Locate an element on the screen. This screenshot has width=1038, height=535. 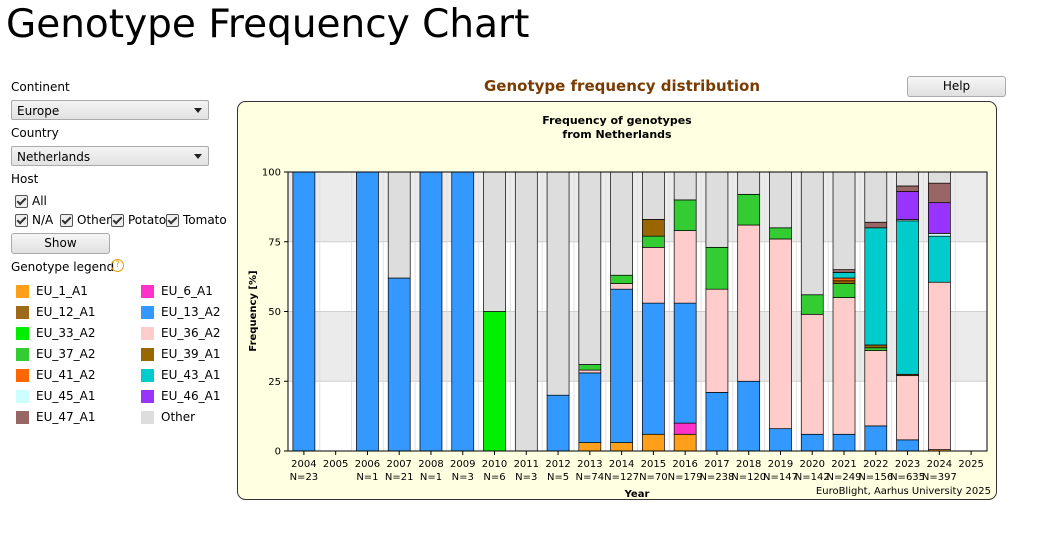
host-checkbox: Potato is located at coordinates (138, 220).